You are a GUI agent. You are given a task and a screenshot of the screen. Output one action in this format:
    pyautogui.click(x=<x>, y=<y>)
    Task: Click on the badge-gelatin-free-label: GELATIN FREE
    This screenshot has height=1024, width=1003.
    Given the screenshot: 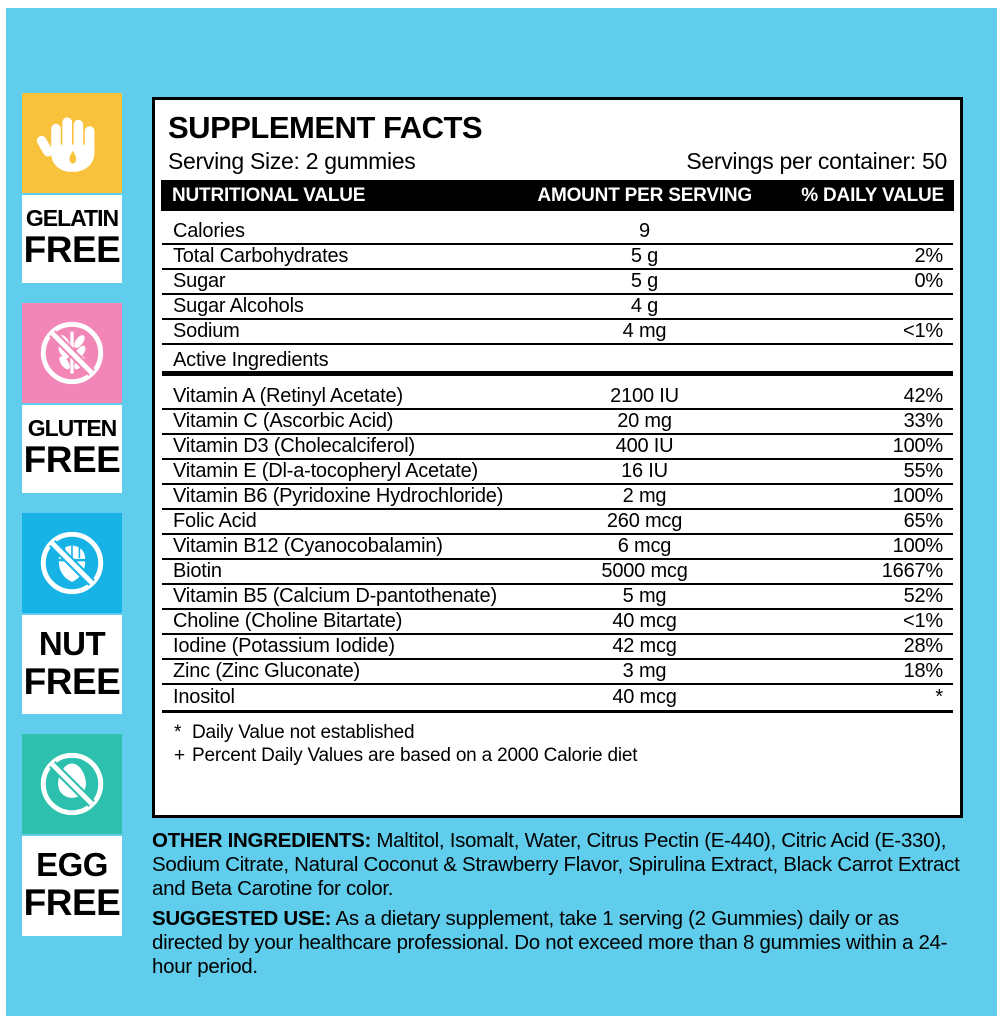 What is the action you would take?
    pyautogui.click(x=72, y=239)
    